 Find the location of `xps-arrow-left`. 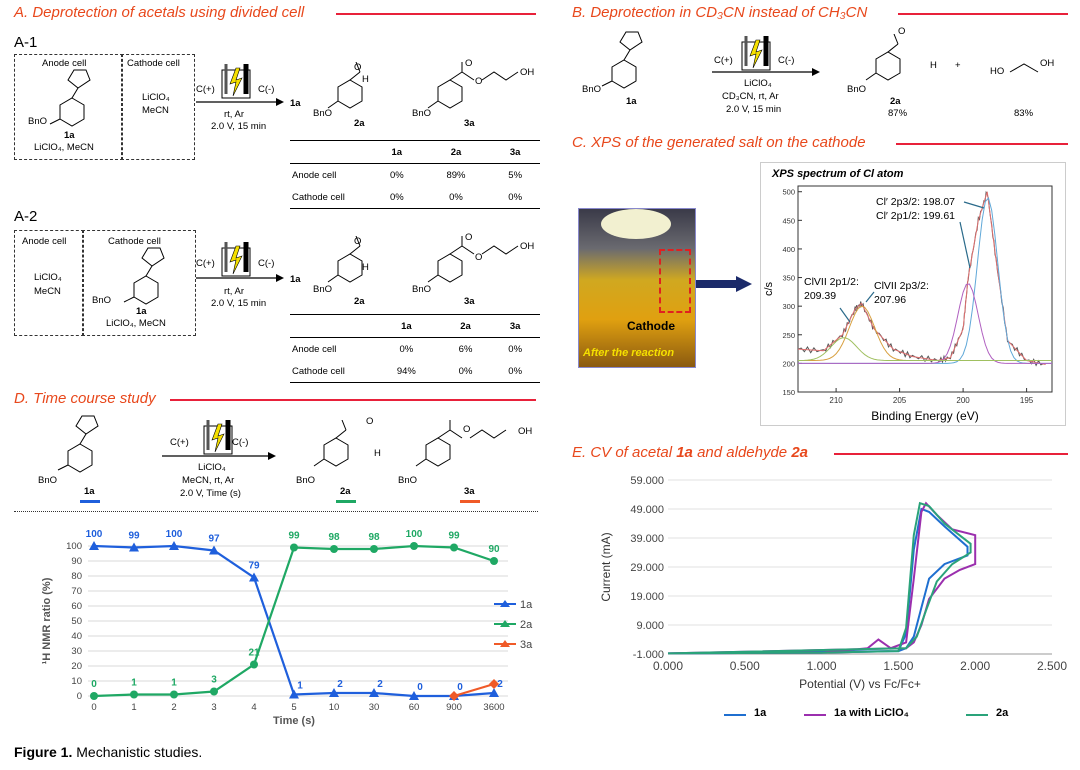

xps-arrow-left is located at coordinates (845, 315).